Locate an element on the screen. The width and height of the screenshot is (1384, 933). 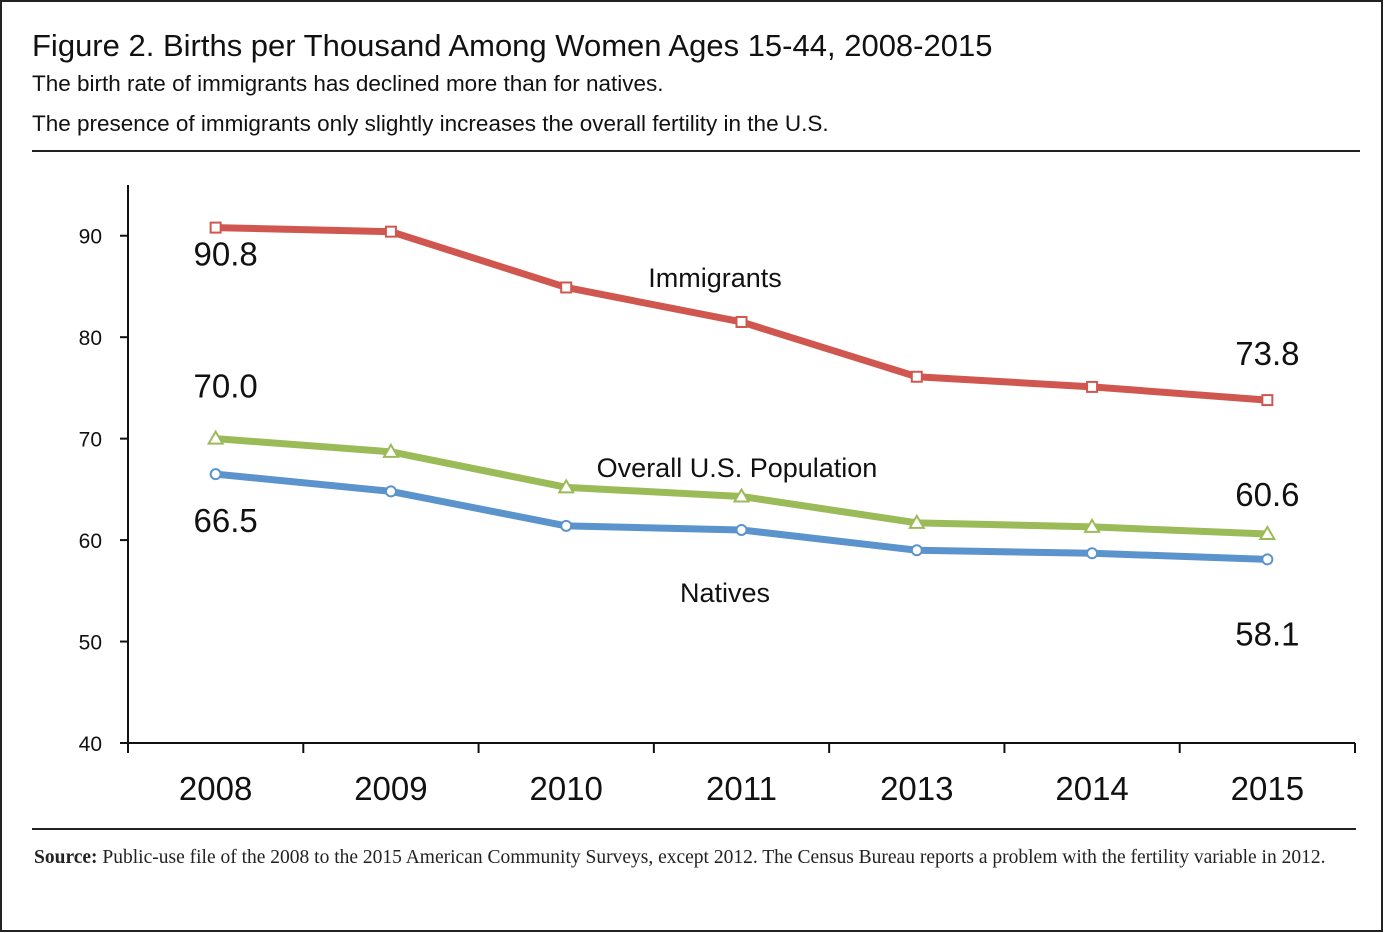
data-label: 58.1 is located at coordinates (1267, 633).